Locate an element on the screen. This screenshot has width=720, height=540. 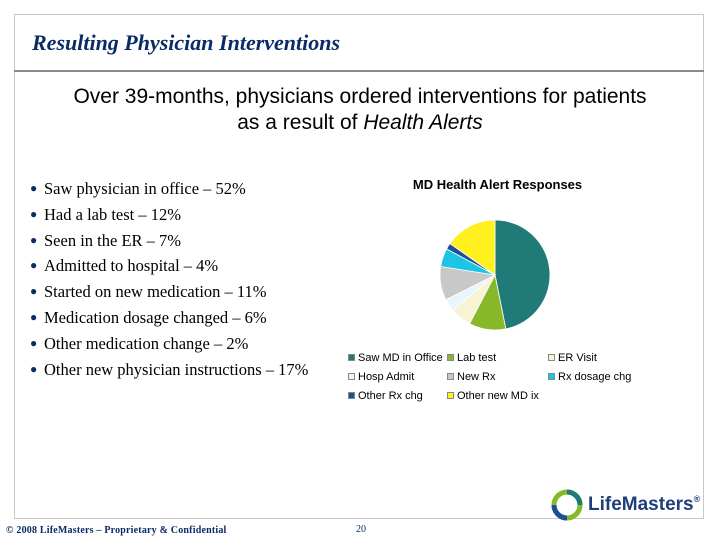
legend-label: ER Visit is located at coordinates (577, 358).